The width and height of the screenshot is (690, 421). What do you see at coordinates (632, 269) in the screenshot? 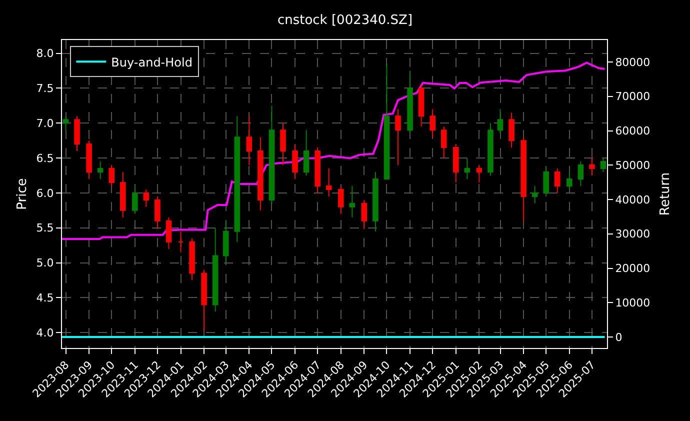
I see `y2-tick-label: 20000` at bounding box center [632, 269].